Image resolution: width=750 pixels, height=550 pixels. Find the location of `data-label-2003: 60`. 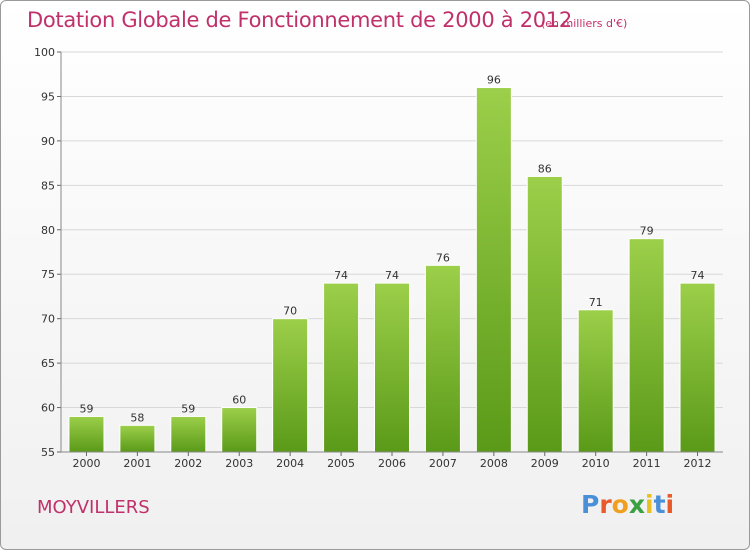

data-label-2003: 60 is located at coordinates (239, 400).